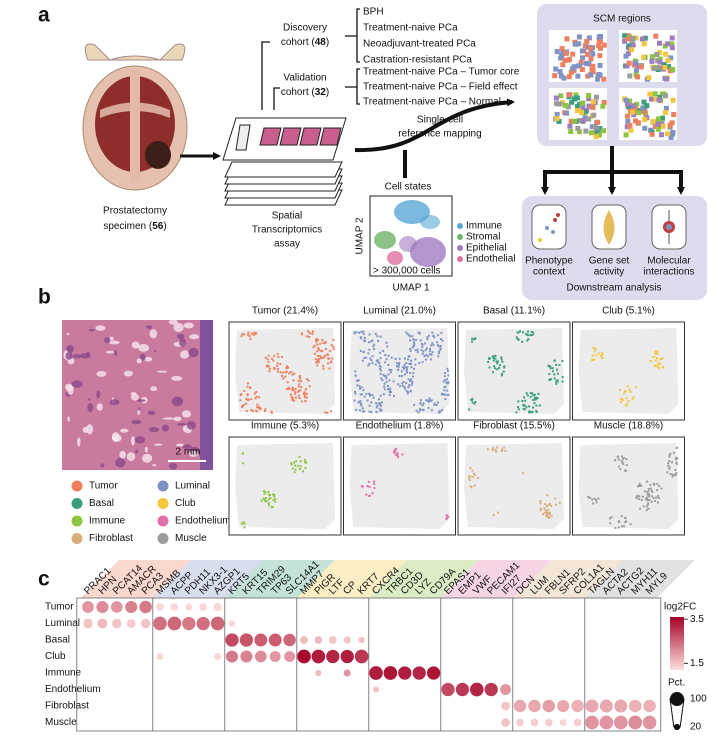 The width and height of the screenshot is (719, 742). What do you see at coordinates (44, 15) in the screenshot?
I see `panel-label: a` at bounding box center [44, 15].